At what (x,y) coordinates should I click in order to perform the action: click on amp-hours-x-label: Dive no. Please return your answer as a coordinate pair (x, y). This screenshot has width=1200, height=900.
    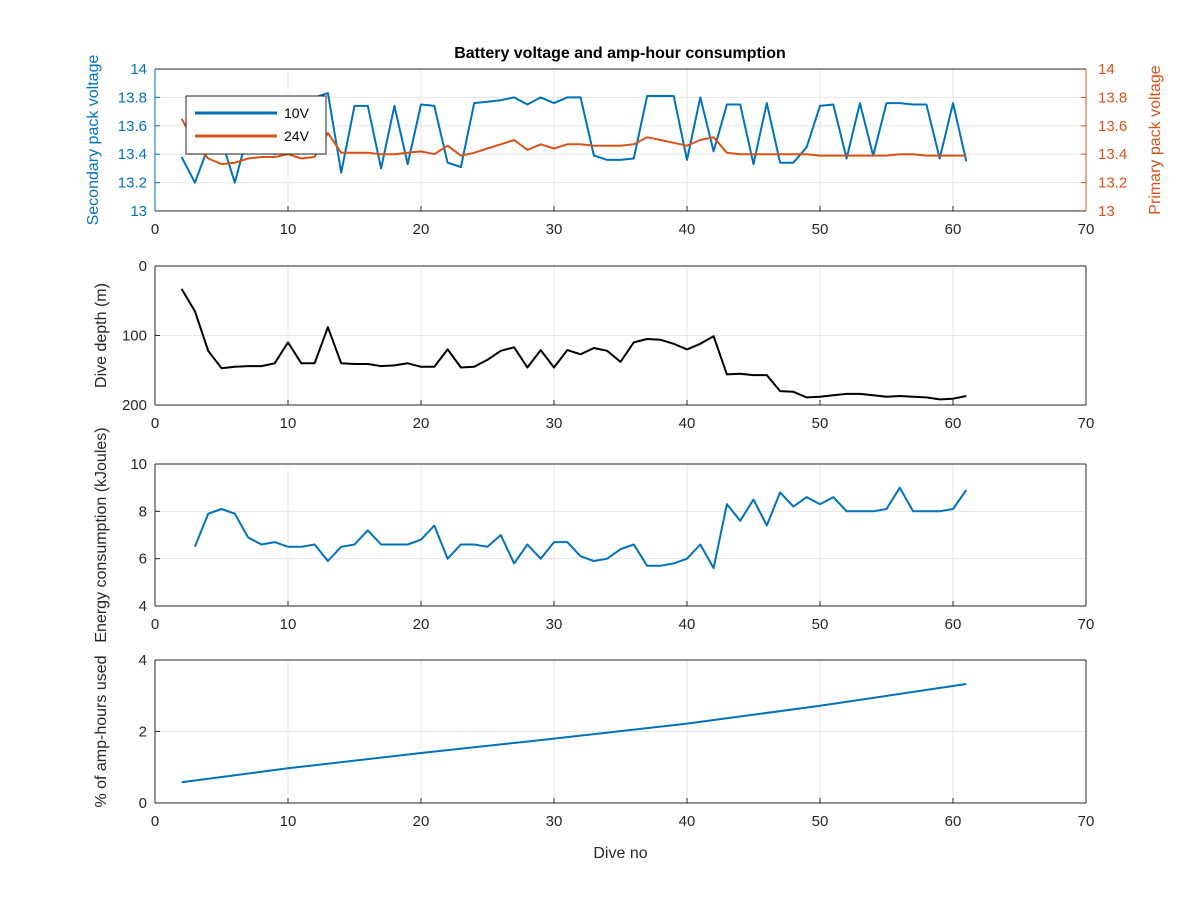
    Looking at the image, I should click on (620, 853).